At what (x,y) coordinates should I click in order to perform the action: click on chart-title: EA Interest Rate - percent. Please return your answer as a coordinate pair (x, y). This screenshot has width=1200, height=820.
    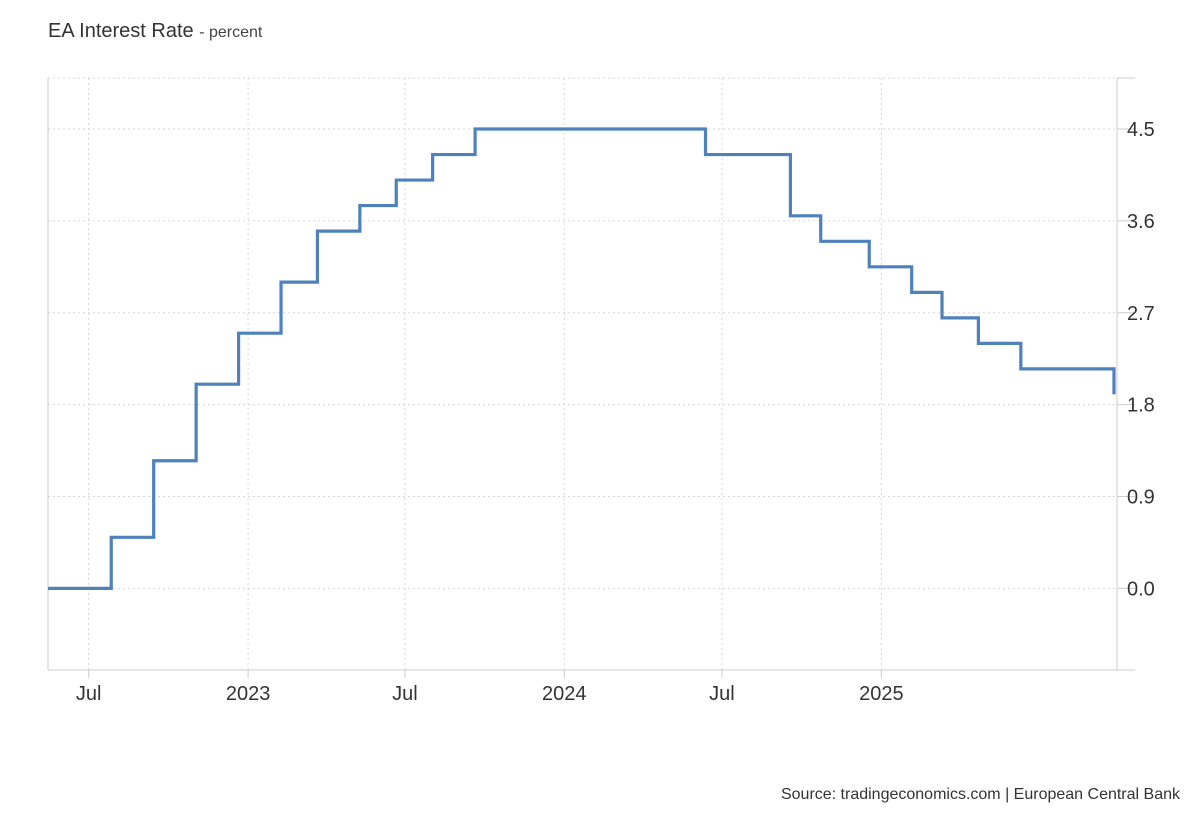
    Looking at the image, I should click on (155, 31).